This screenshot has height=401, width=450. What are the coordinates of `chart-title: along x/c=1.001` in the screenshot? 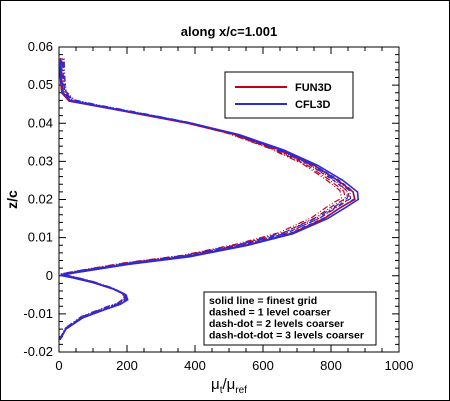 It's located at (229, 31).